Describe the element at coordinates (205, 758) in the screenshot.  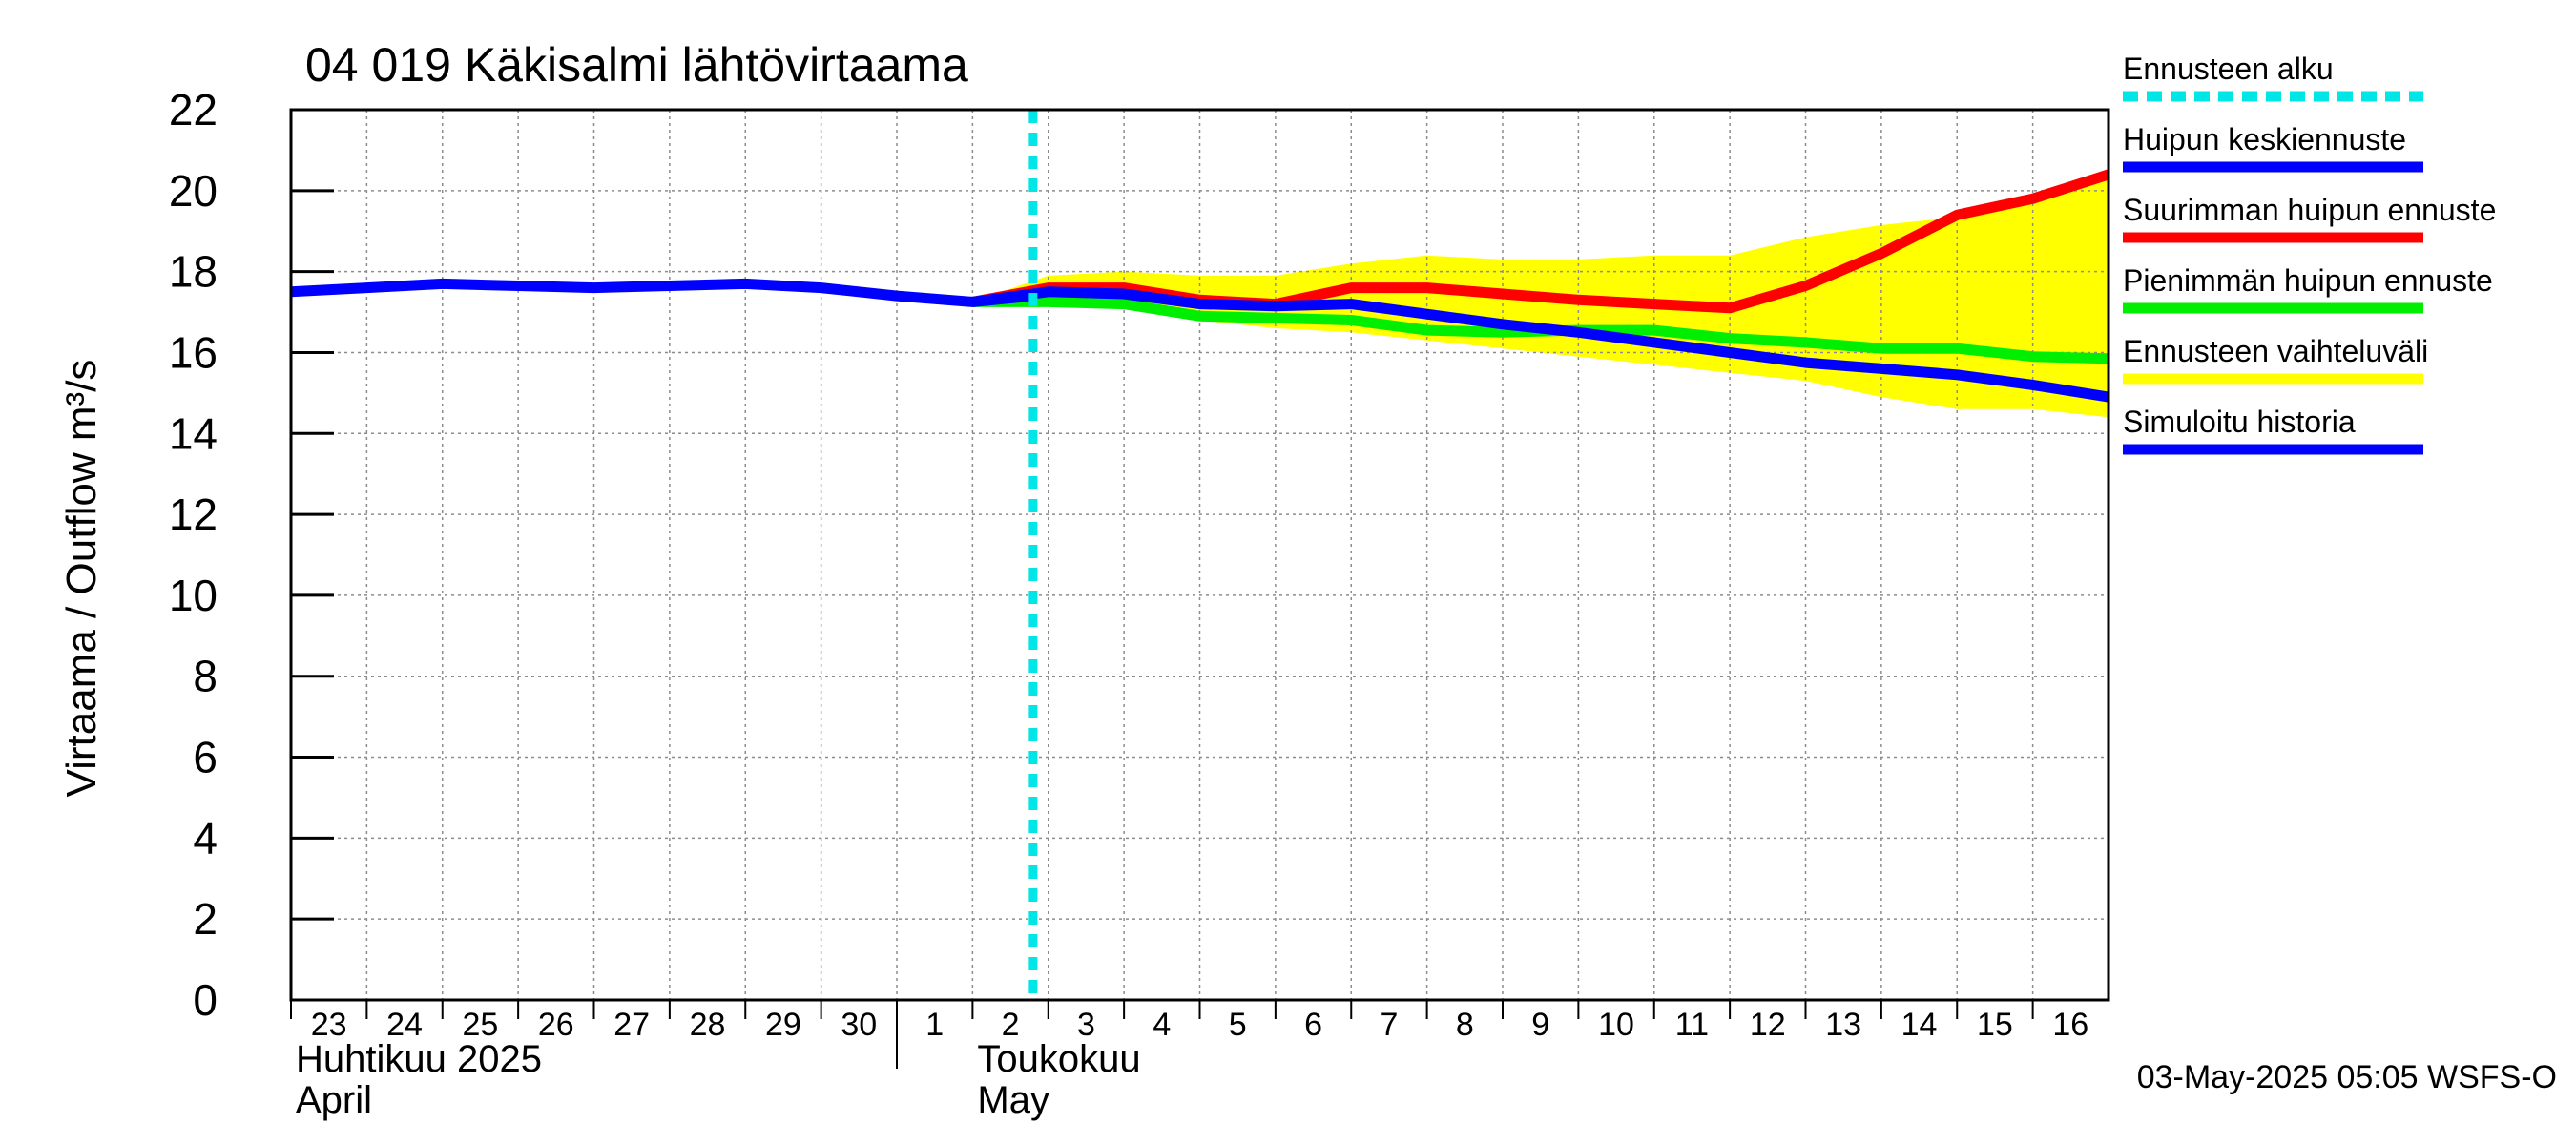
I see `y-tick-label: 6` at that location.